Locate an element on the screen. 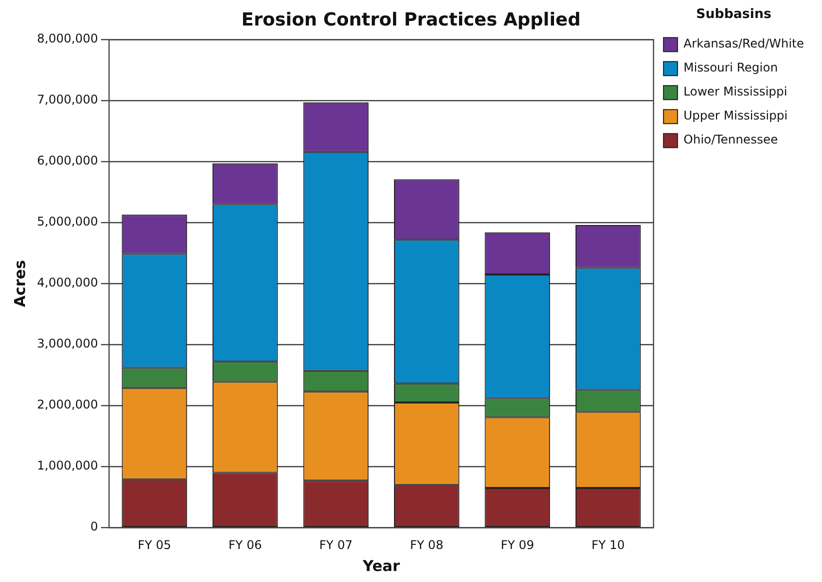 This screenshot has height=582, width=822. legend-label: Upper Mississippi is located at coordinates (736, 115).